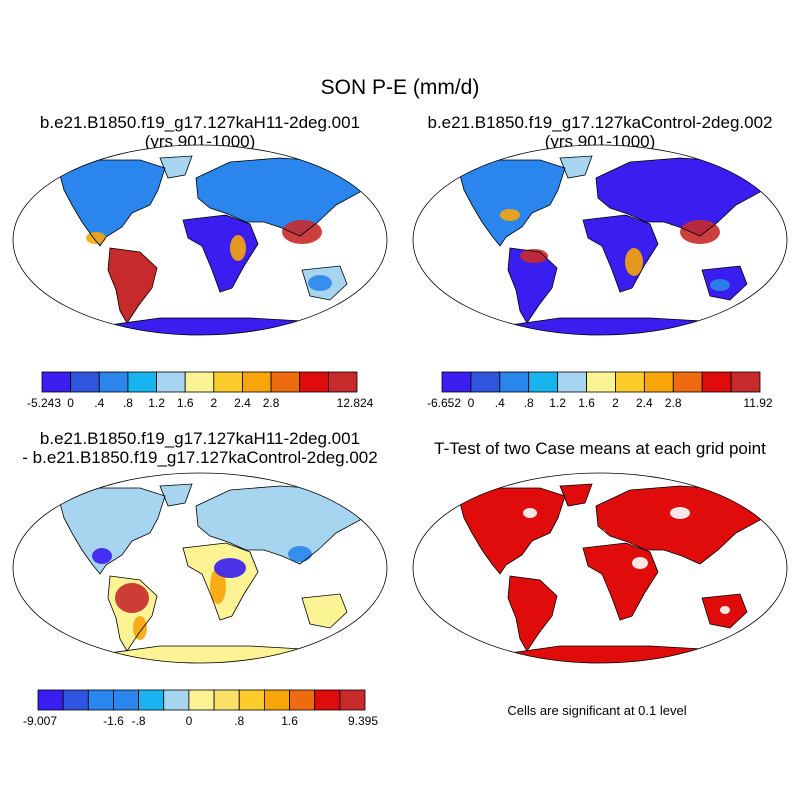 The height and width of the screenshot is (800, 800). Describe the element at coordinates (324, 611) in the screenshot. I see `landmass-australia` at that location.